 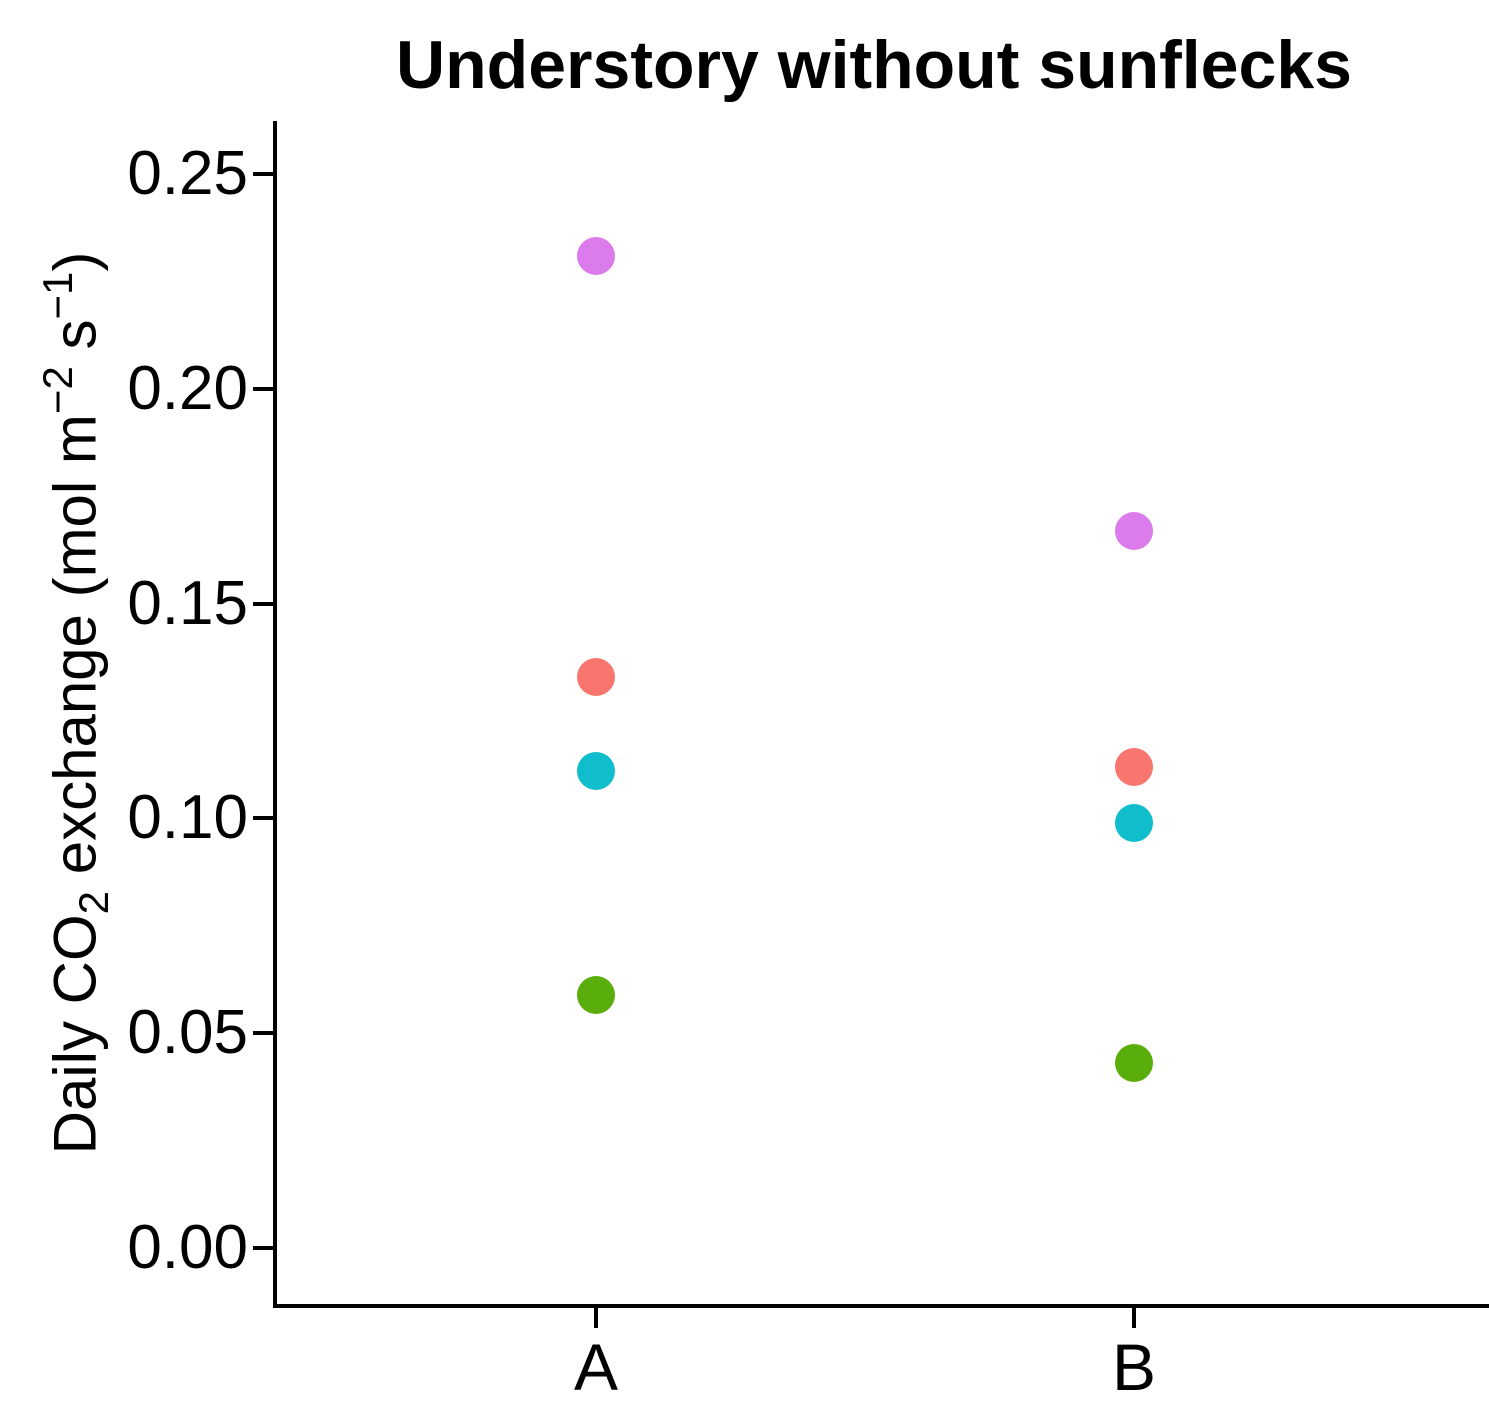 I want to click on point-green-a, so click(x=596, y=994).